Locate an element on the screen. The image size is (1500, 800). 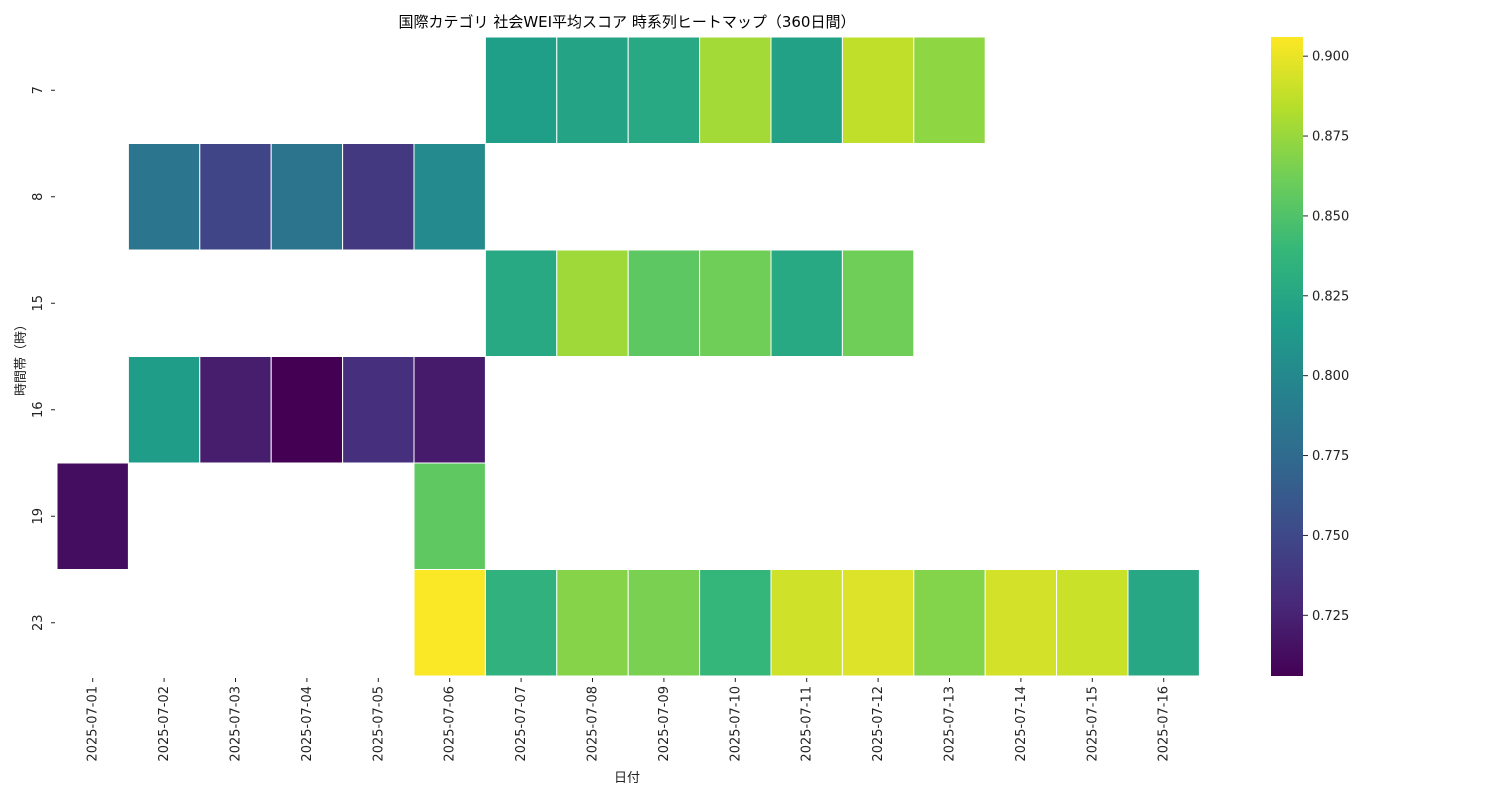
colorbar-tick-label: 0.900 is located at coordinates (1330, 57).